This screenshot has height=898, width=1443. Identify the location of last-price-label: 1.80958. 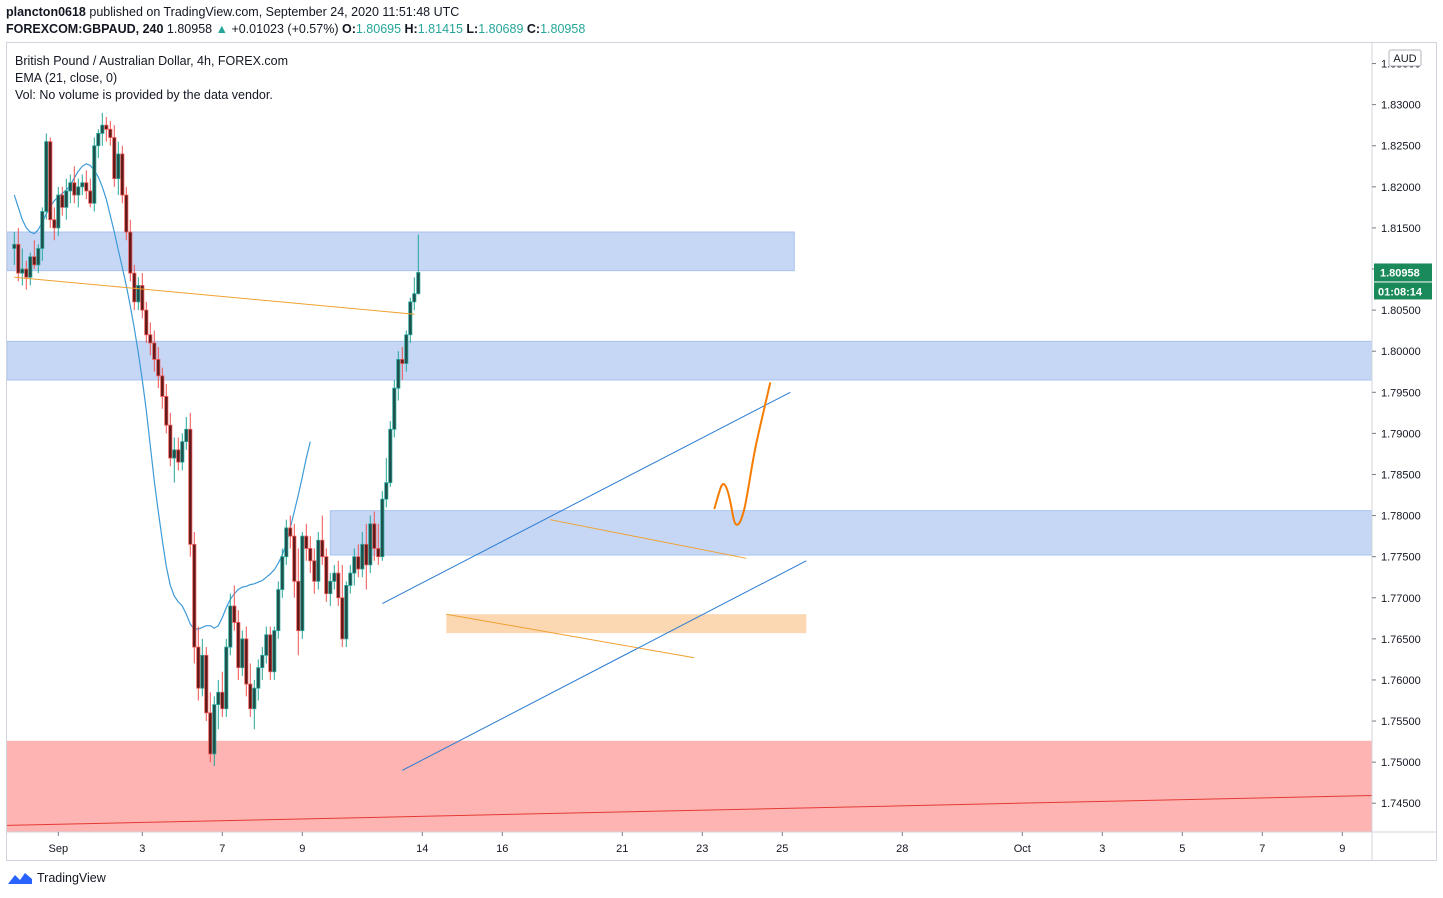
(1400, 273).